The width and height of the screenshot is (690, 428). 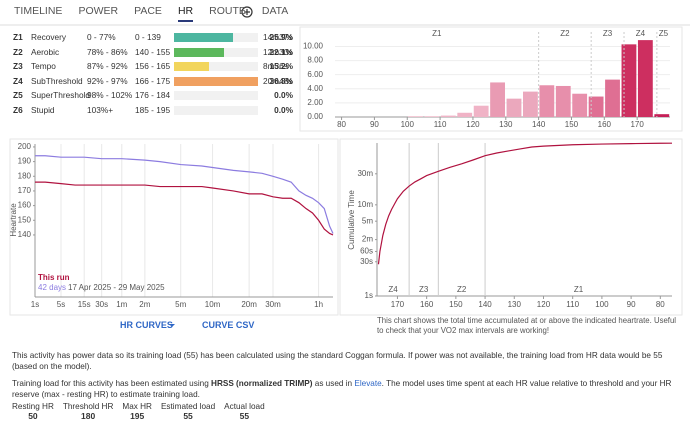 I want to click on zone-cell: 140 - 155, so click(x=153, y=51).